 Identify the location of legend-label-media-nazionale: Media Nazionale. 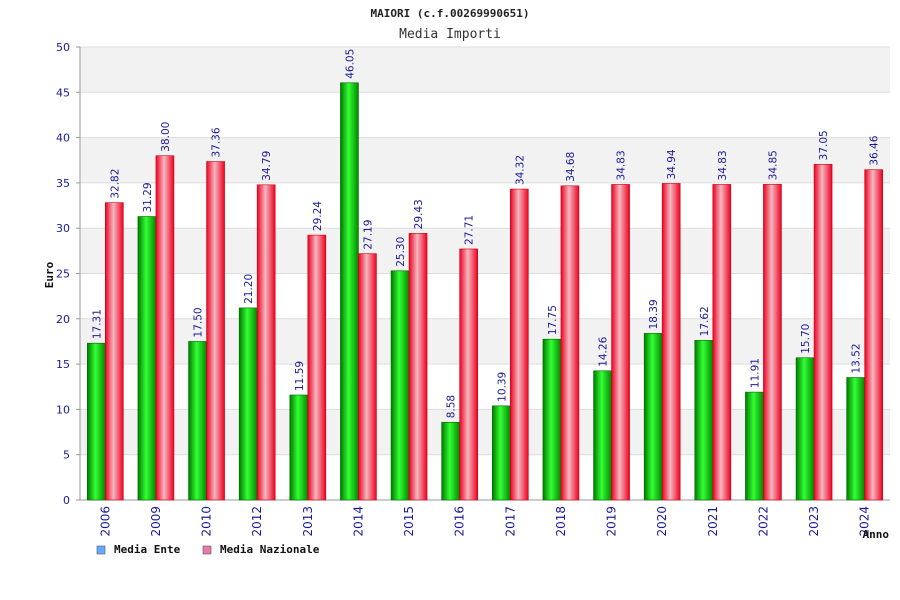
(270, 549).